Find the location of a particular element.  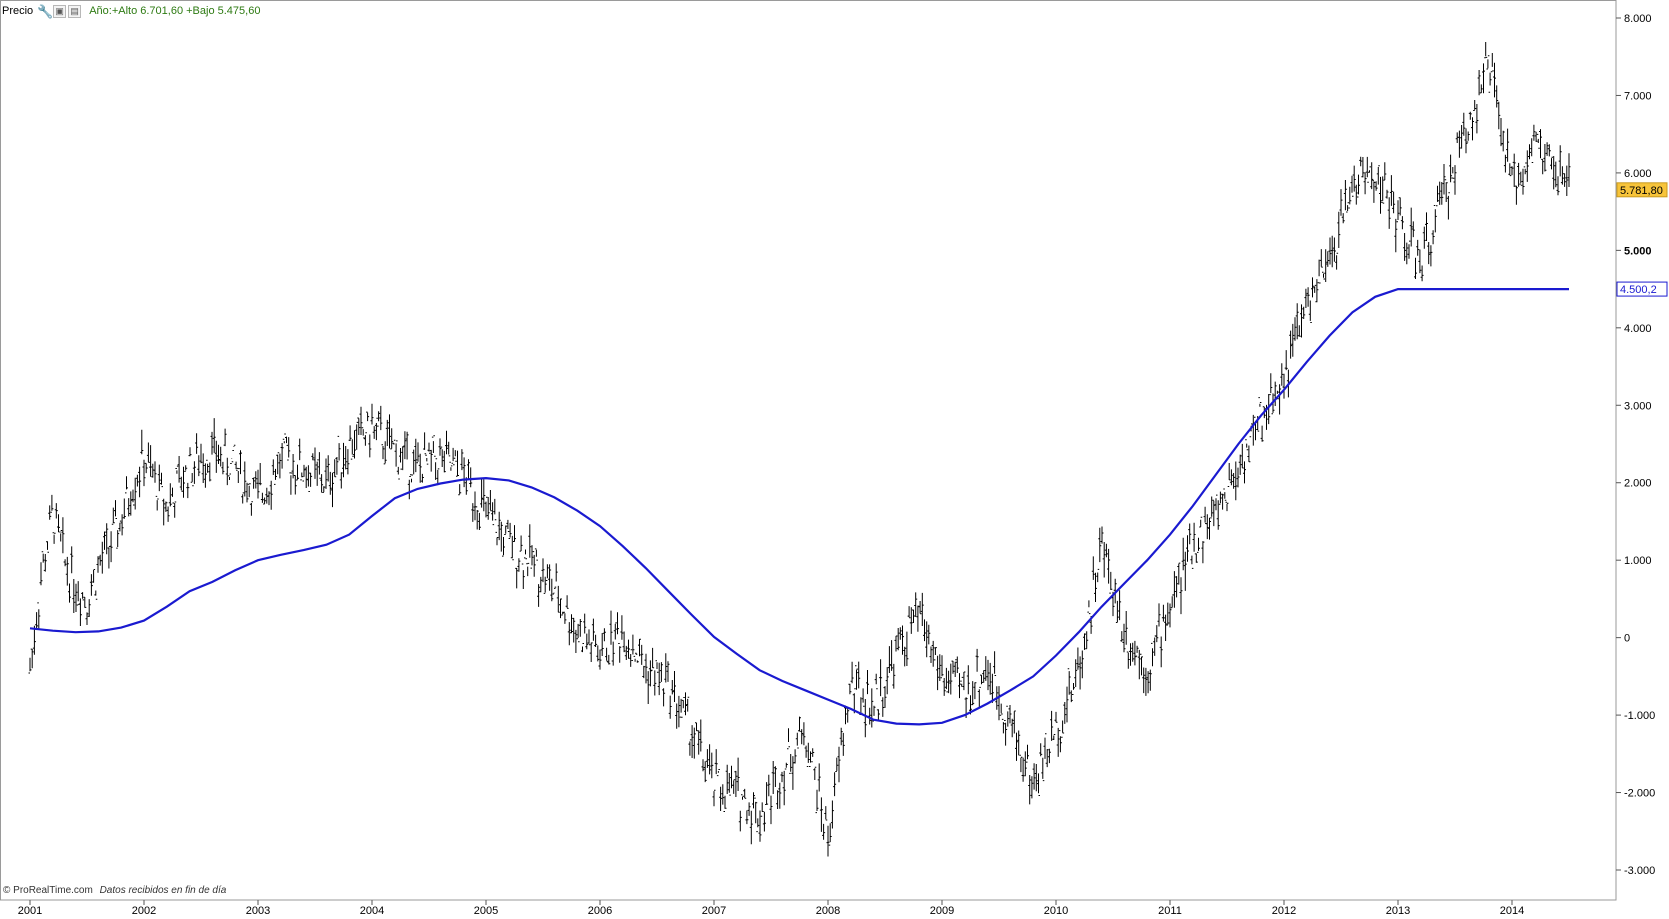

x-tick-label: 2010 is located at coordinates (1056, 911).